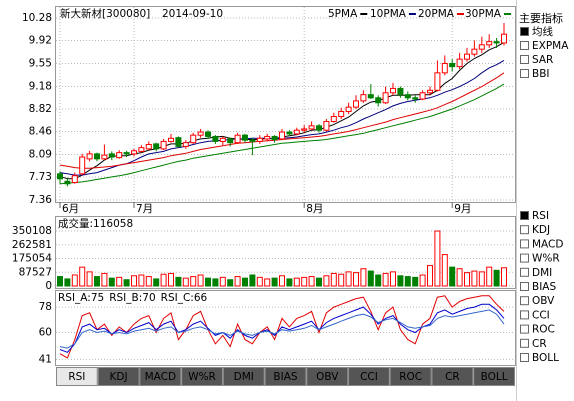  I want to click on indicator-option: CR, so click(539, 344).